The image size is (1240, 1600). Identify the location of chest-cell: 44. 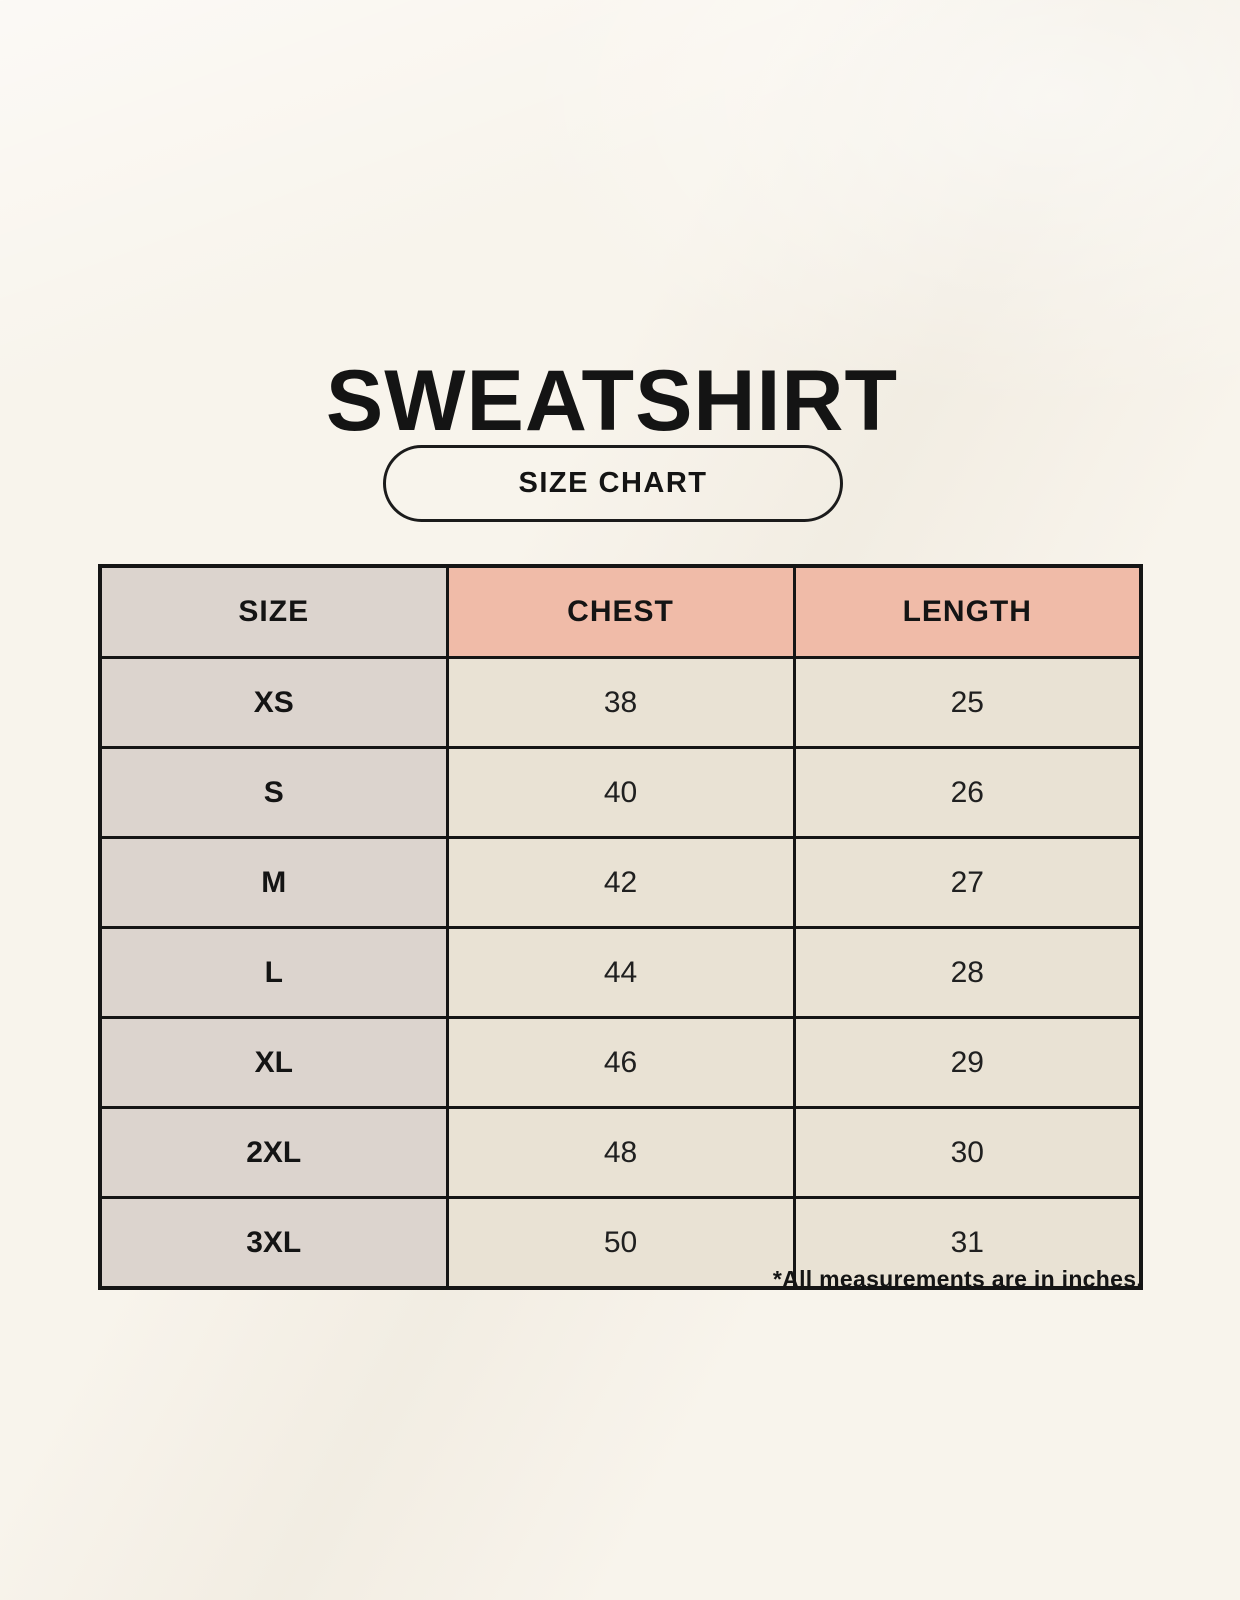
(620, 972).